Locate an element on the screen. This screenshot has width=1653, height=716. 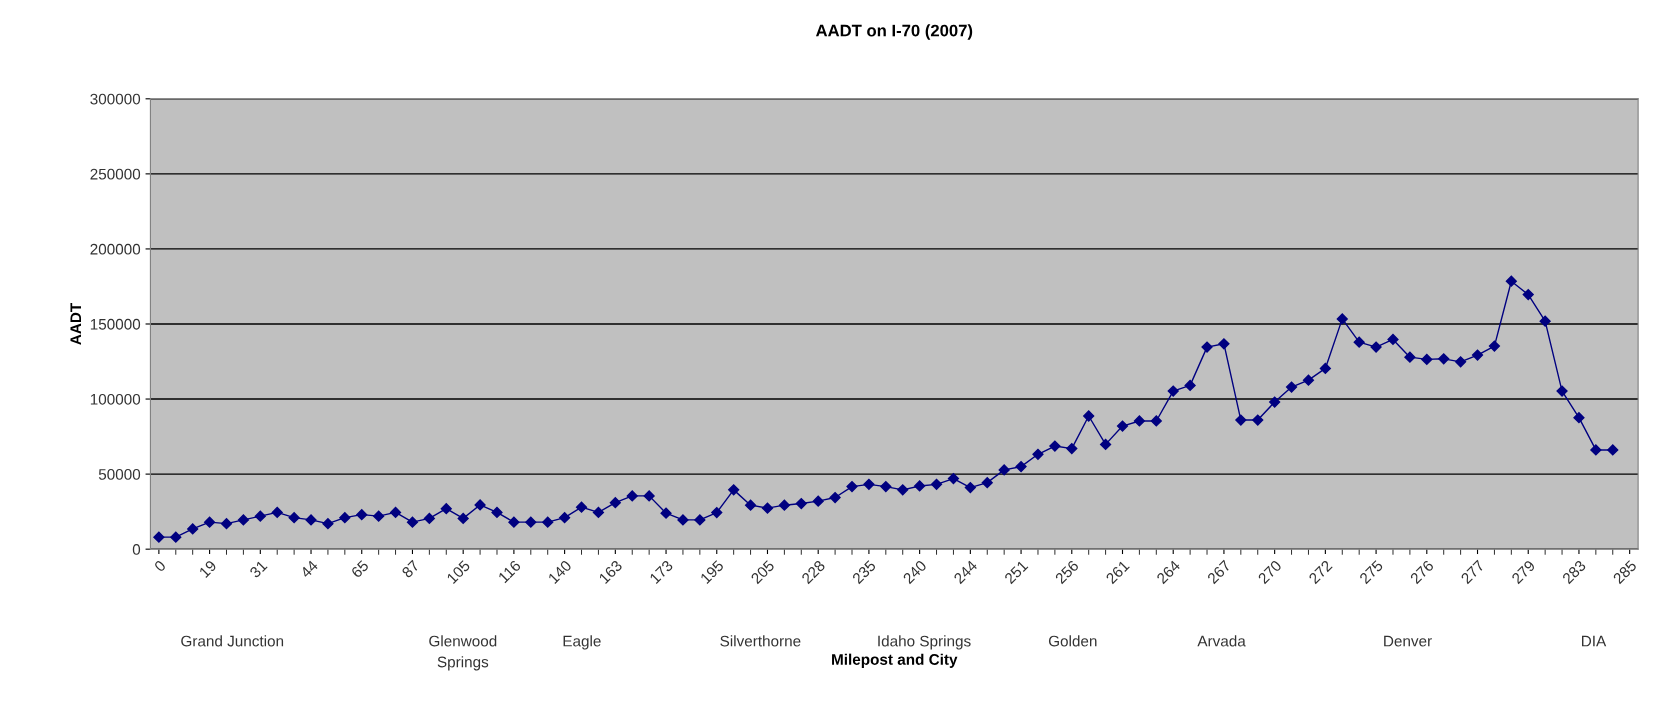
y-tick-label: 0 is located at coordinates (136, 549).